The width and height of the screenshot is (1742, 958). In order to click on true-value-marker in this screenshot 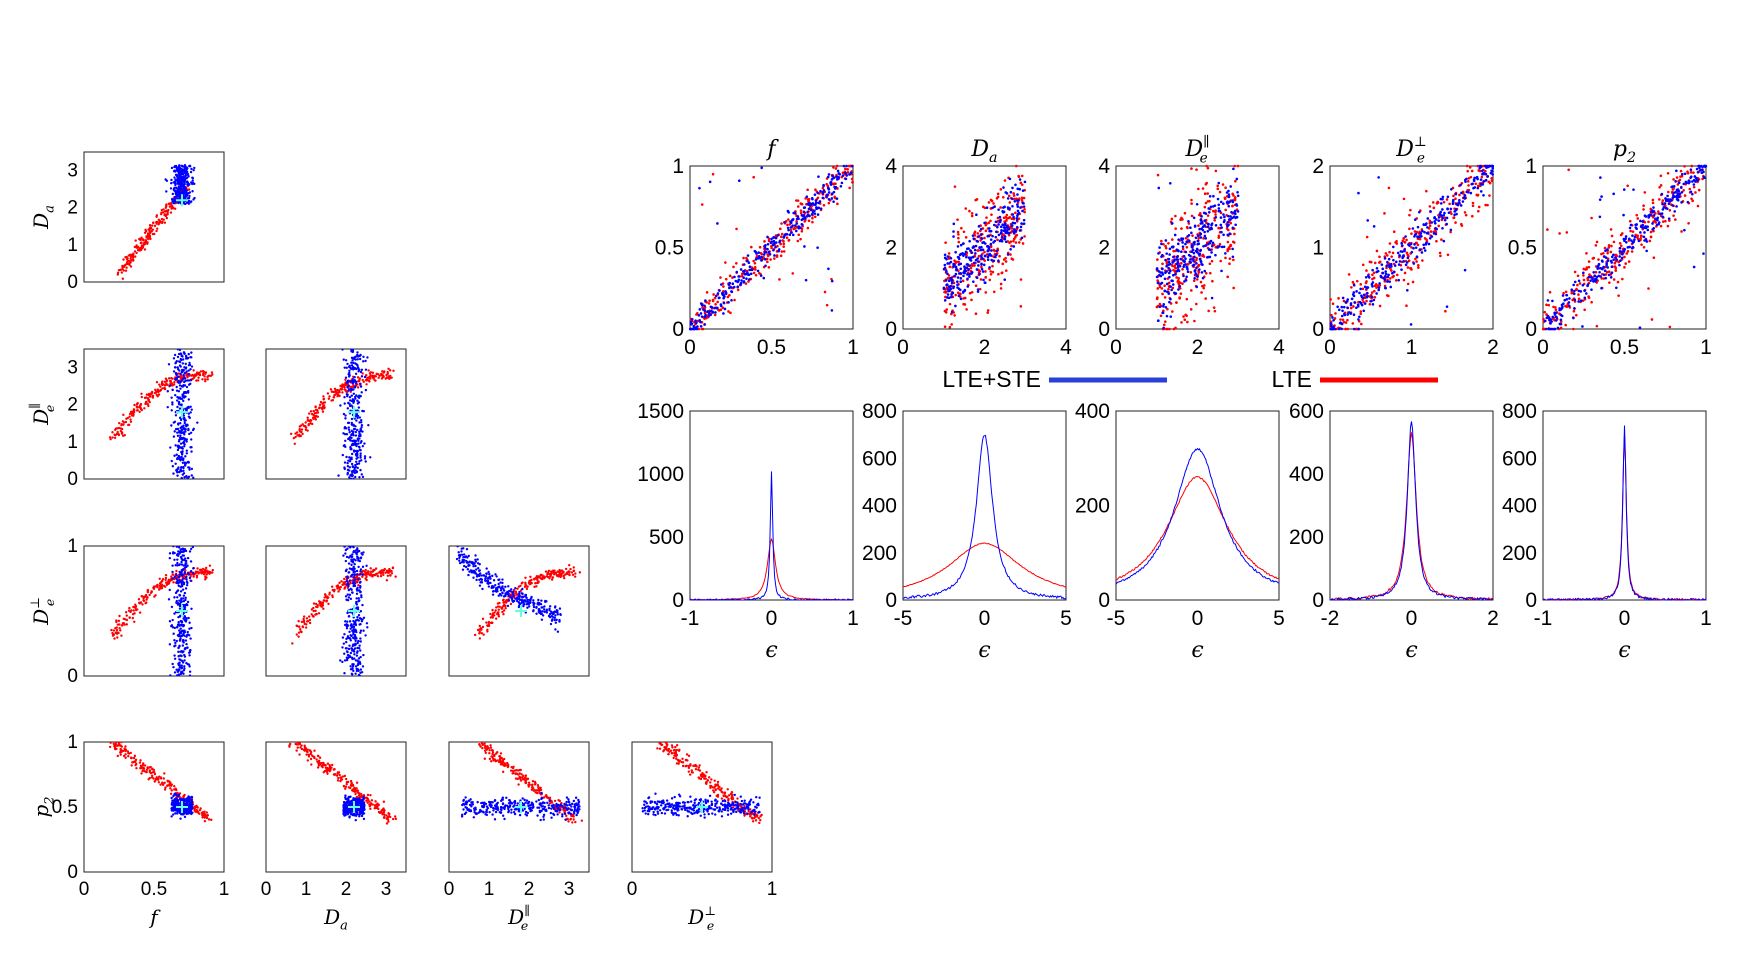, I will do `click(354, 611)`.